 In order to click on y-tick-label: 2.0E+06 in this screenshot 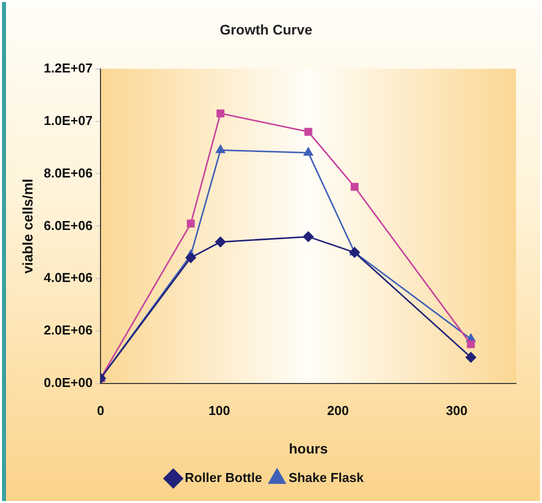, I will do `click(68, 330)`.